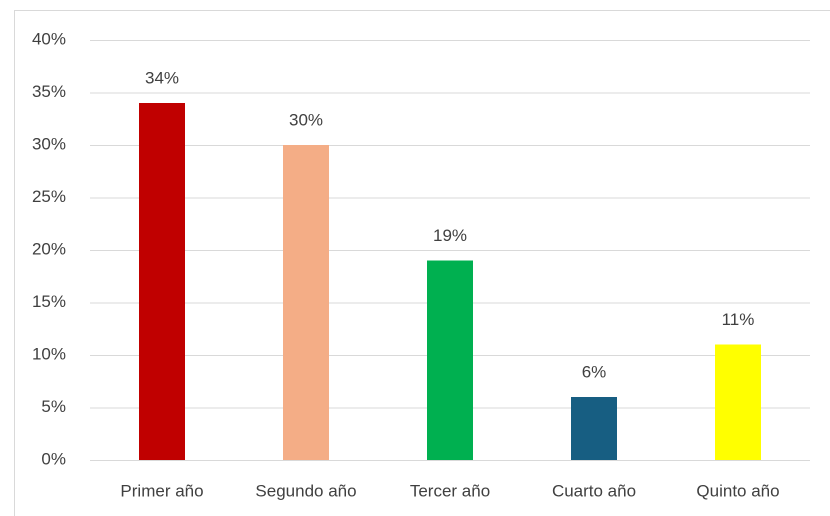 The image size is (830, 516). What do you see at coordinates (49, 143) in the screenshot?
I see `y-tick-label: 30%` at bounding box center [49, 143].